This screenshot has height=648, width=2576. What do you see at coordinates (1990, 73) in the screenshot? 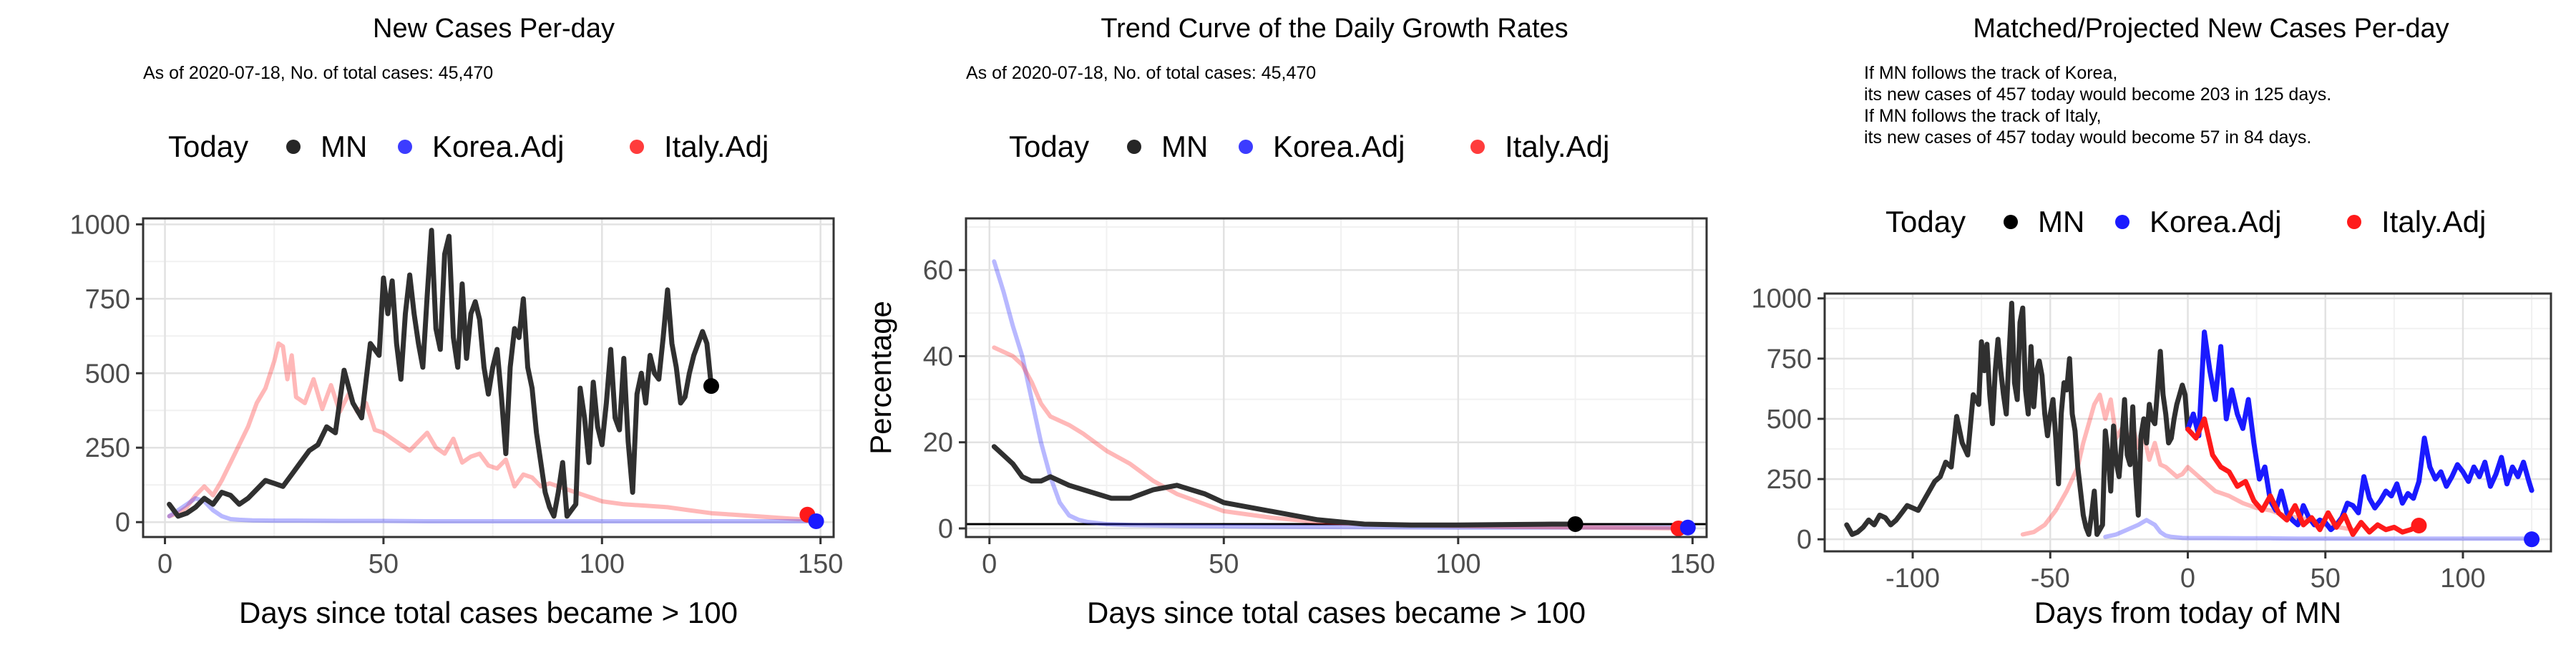
I see `chart-subtitle: If MN follows the track of Korea,` at bounding box center [1990, 73].